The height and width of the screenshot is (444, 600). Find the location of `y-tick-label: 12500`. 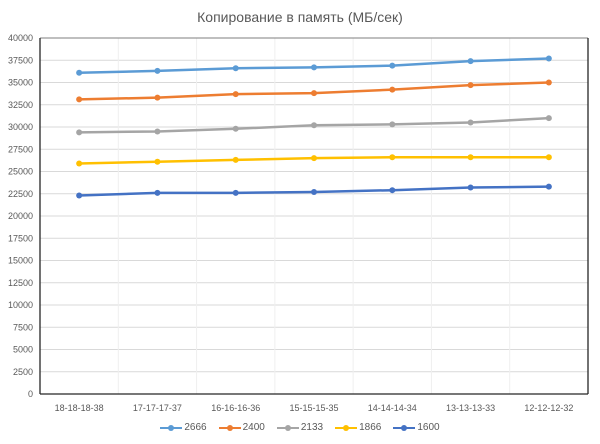

y-tick-label: 12500 is located at coordinates (20, 283).